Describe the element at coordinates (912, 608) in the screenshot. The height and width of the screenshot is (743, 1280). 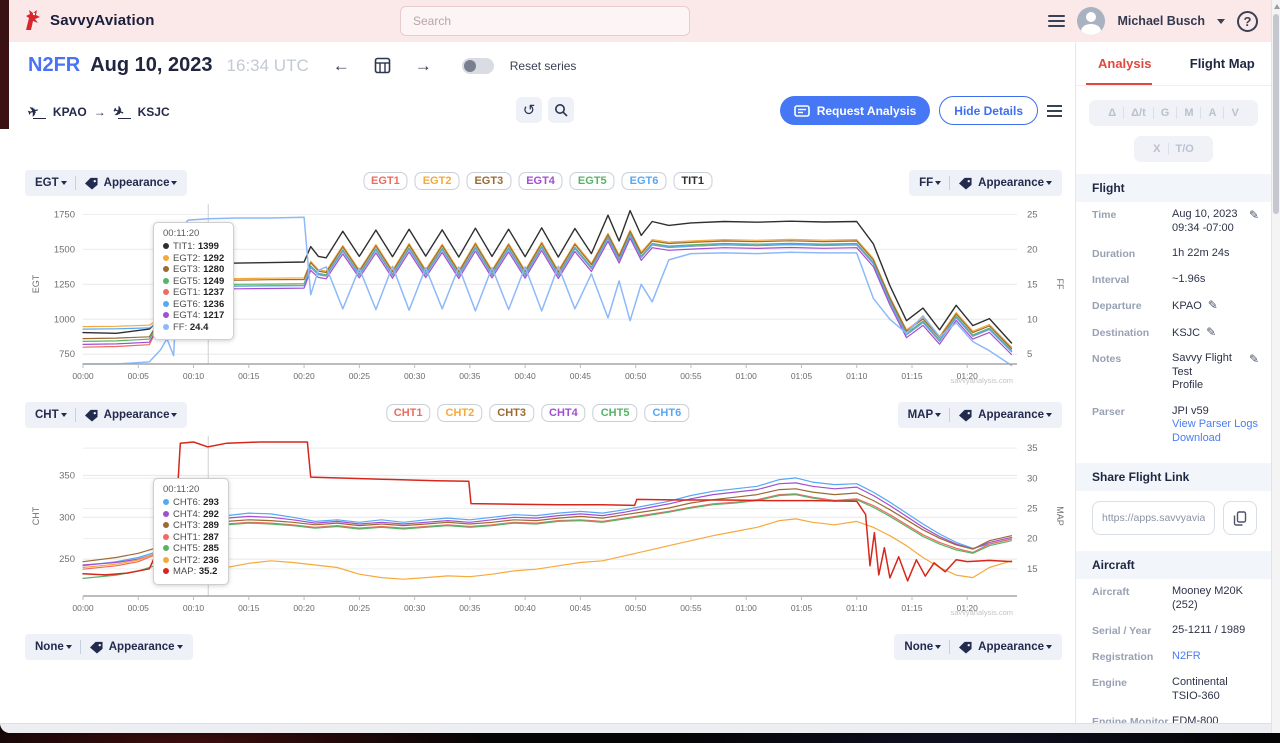
I see `svg-text: 01:15` at that location.